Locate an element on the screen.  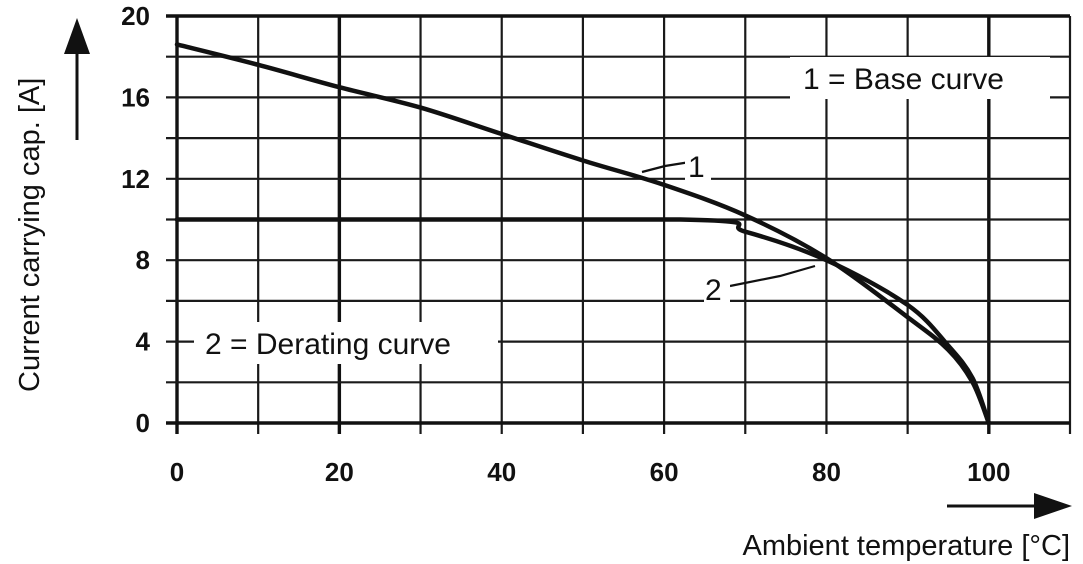
x-tick-label: 0 is located at coordinates (177, 472).